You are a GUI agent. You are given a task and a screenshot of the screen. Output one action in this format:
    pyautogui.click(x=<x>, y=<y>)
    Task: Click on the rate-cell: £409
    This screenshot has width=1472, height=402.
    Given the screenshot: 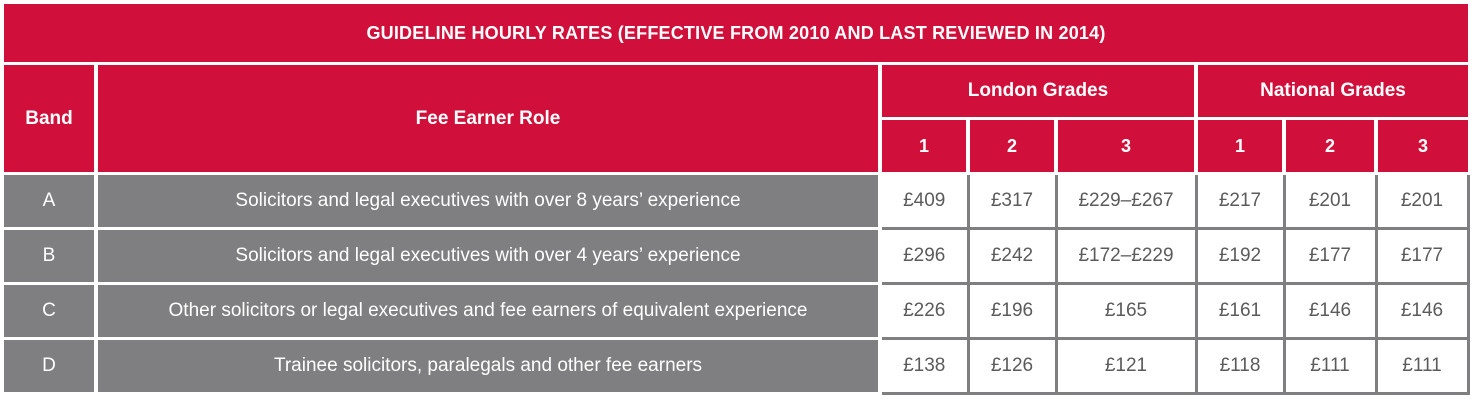 What is the action you would take?
    pyautogui.click(x=924, y=201)
    